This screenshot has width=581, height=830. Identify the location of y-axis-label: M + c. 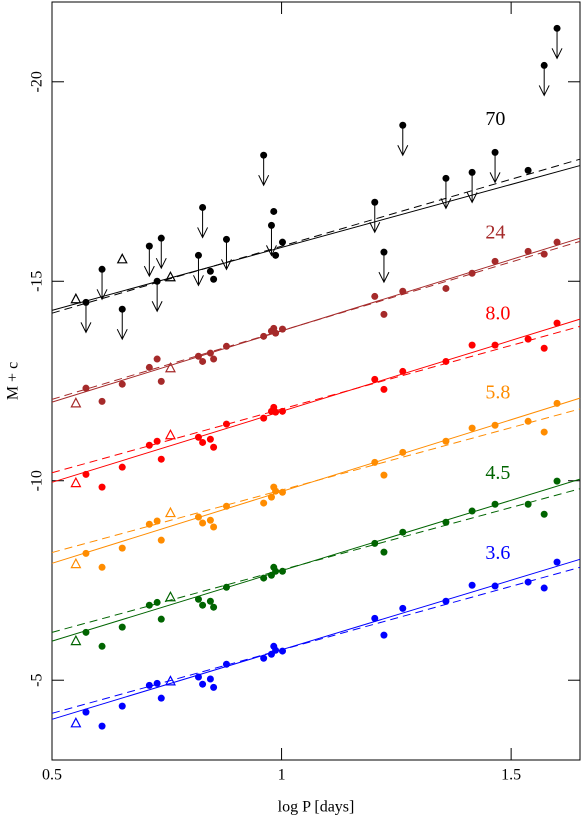
(13, 381).